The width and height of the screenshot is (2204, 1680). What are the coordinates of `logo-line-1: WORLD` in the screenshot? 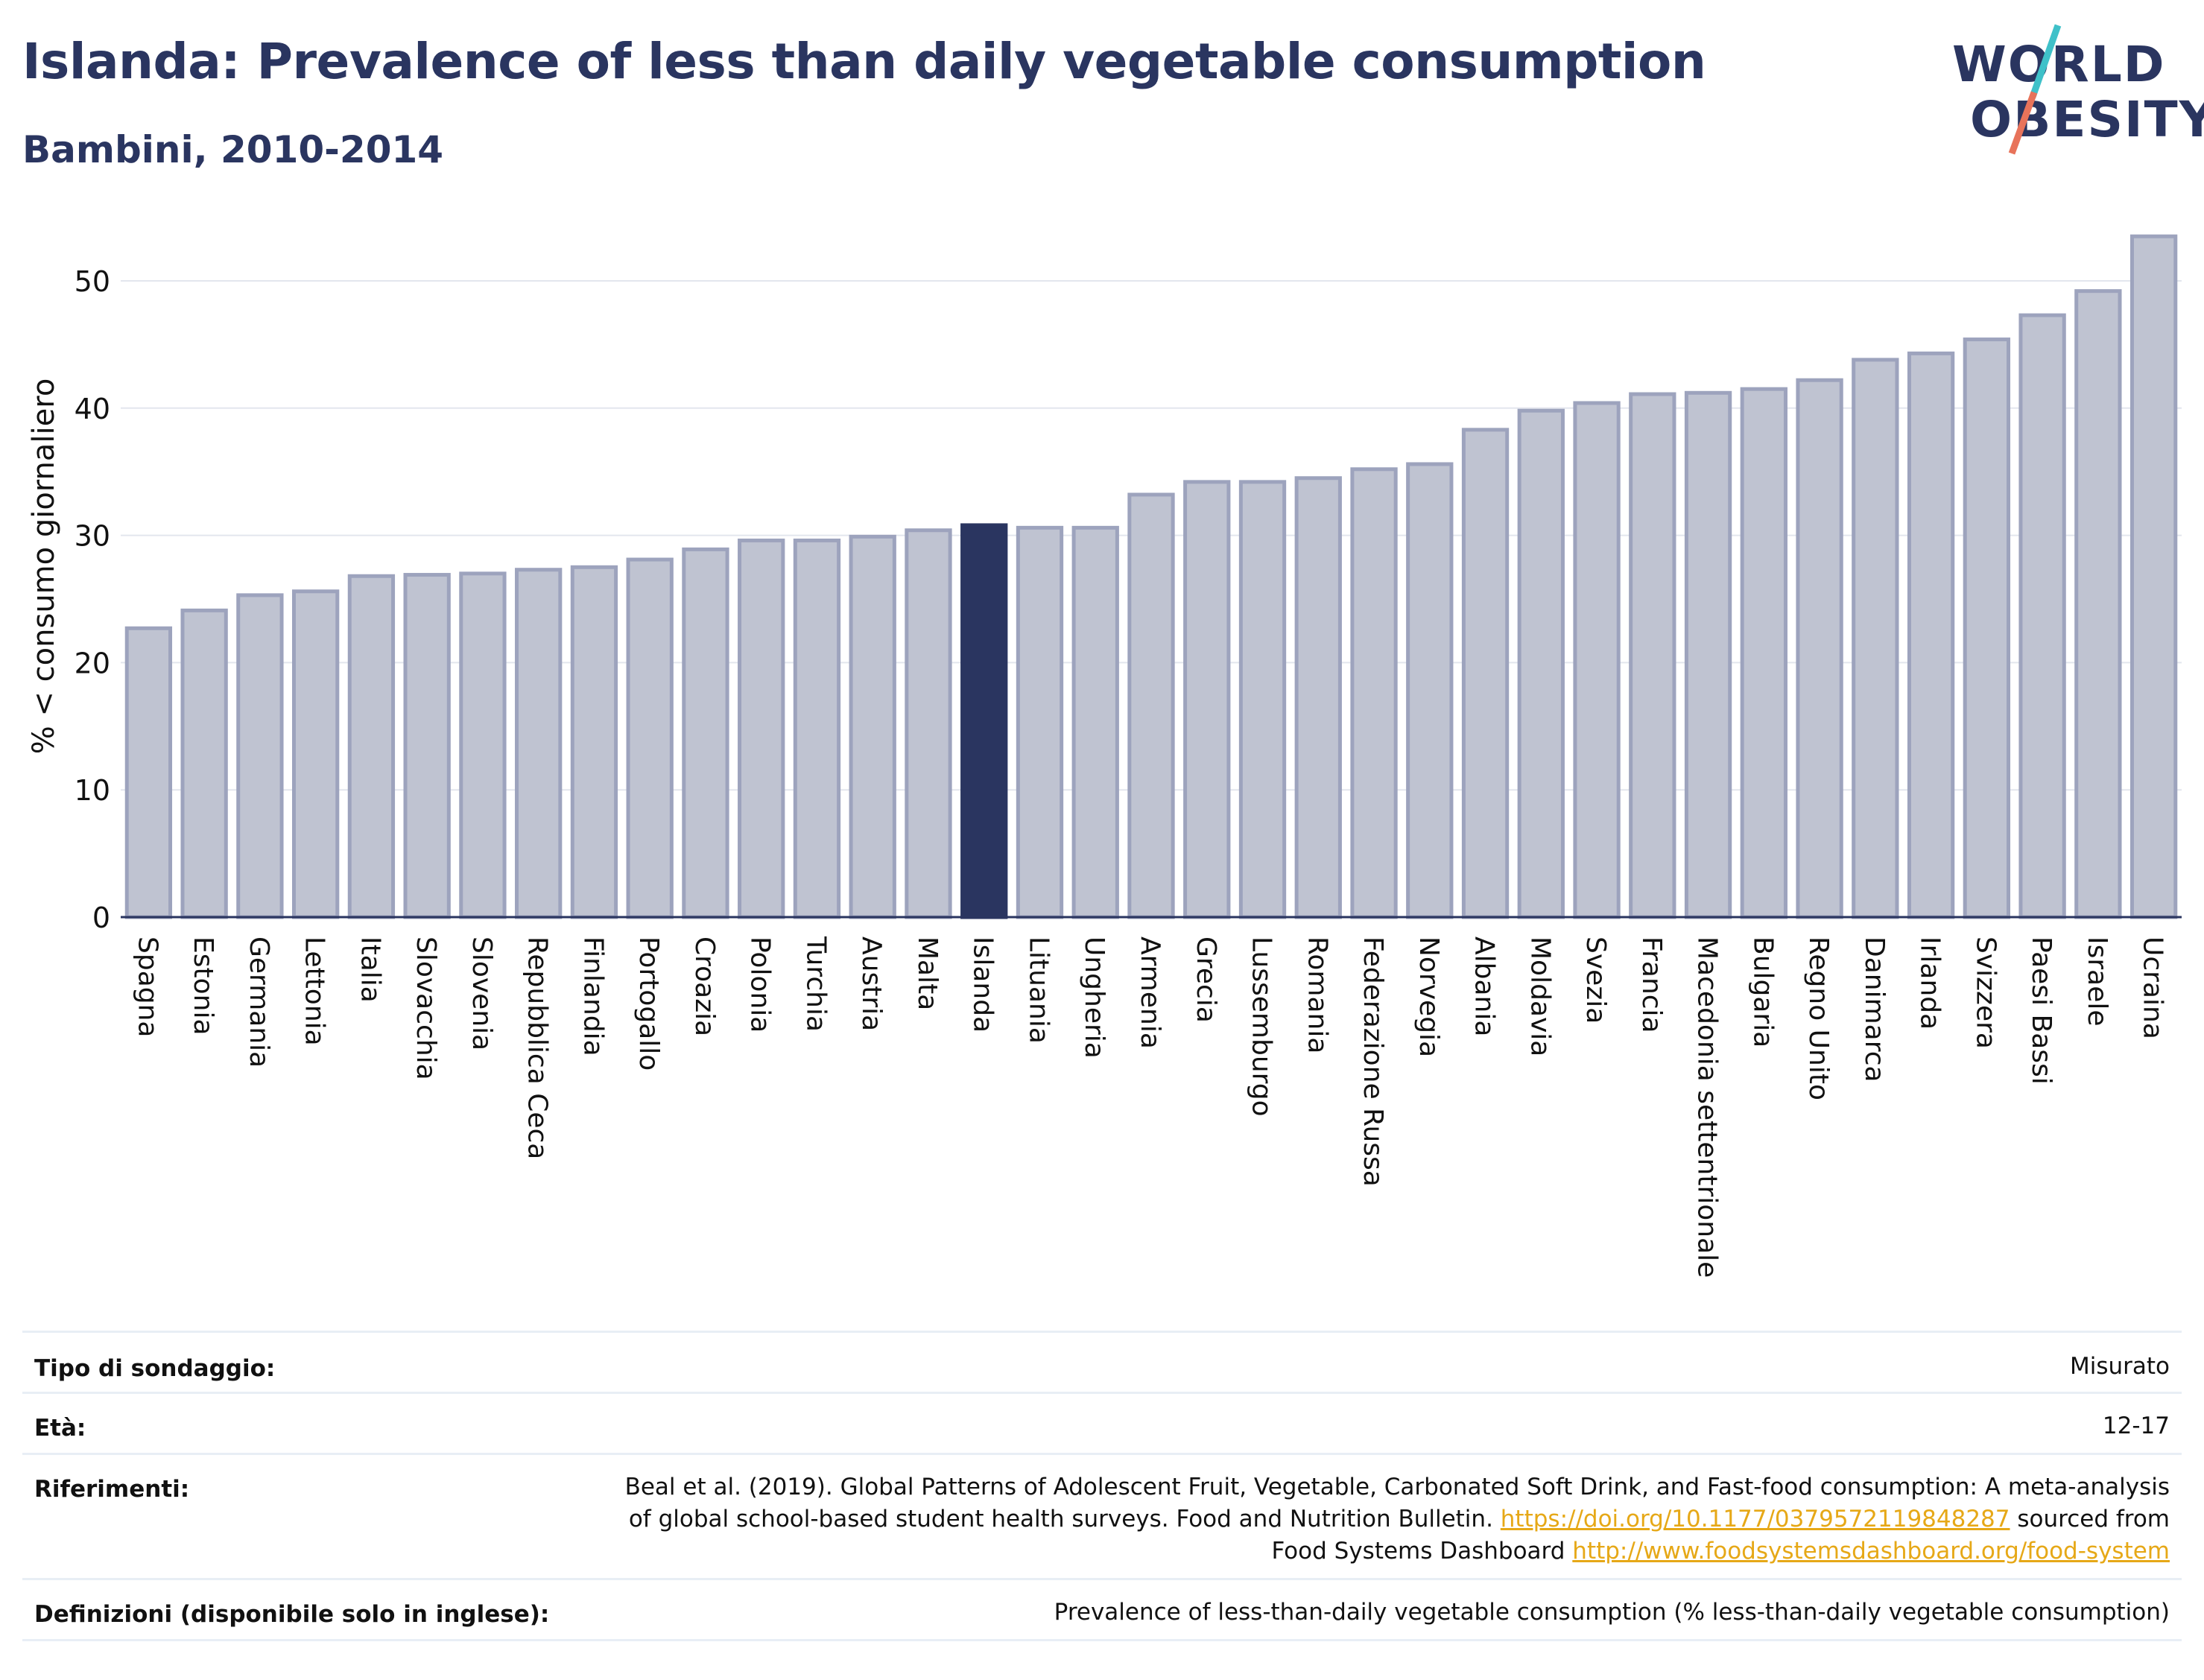 It's located at (2059, 64).